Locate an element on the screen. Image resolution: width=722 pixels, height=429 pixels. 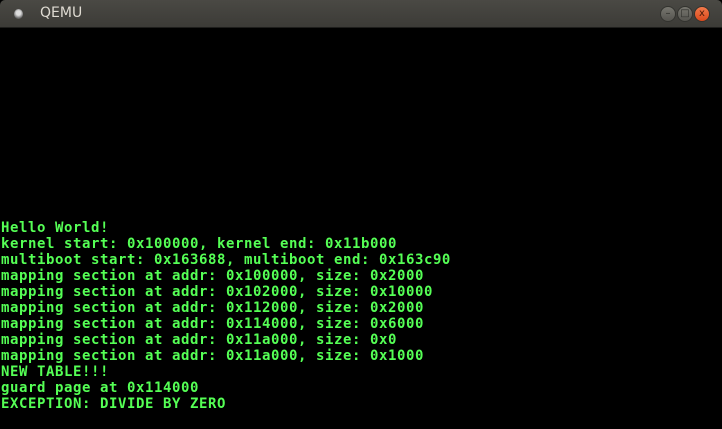
console-line: EXCEPTION: DIVIDE BY ZERO is located at coordinates (113, 404).